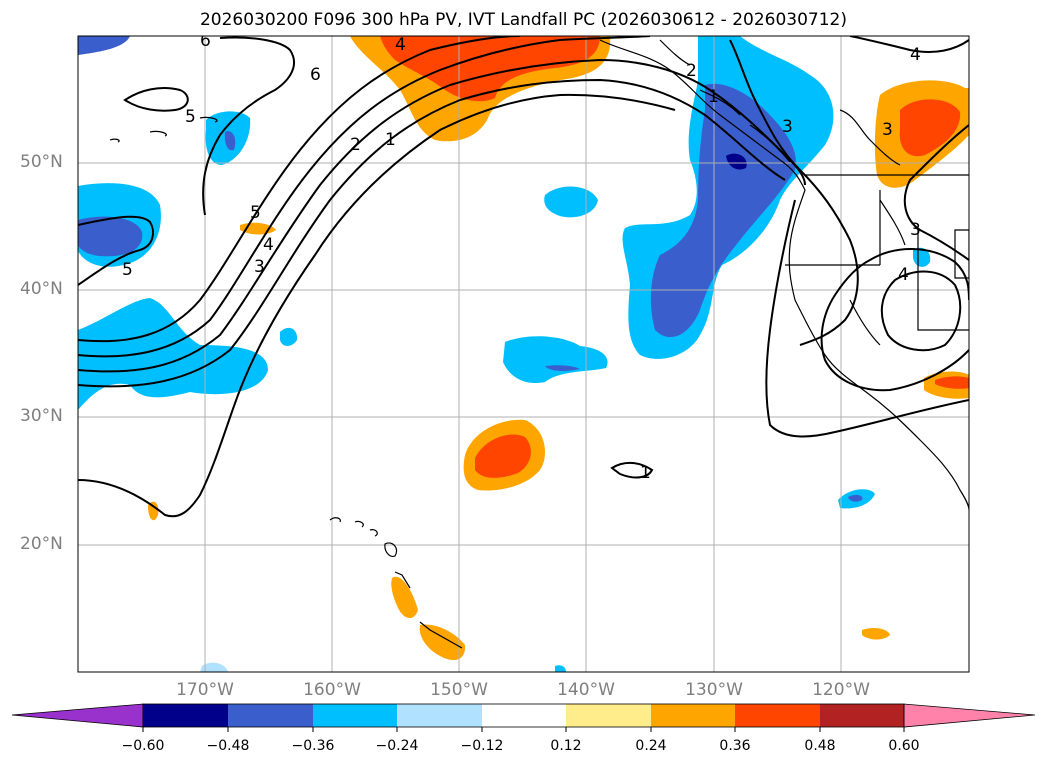 This screenshot has width=1047, height=765. Describe the element at coordinates (41, 416) in the screenshot. I see `latitude-label: 30°N` at that location.